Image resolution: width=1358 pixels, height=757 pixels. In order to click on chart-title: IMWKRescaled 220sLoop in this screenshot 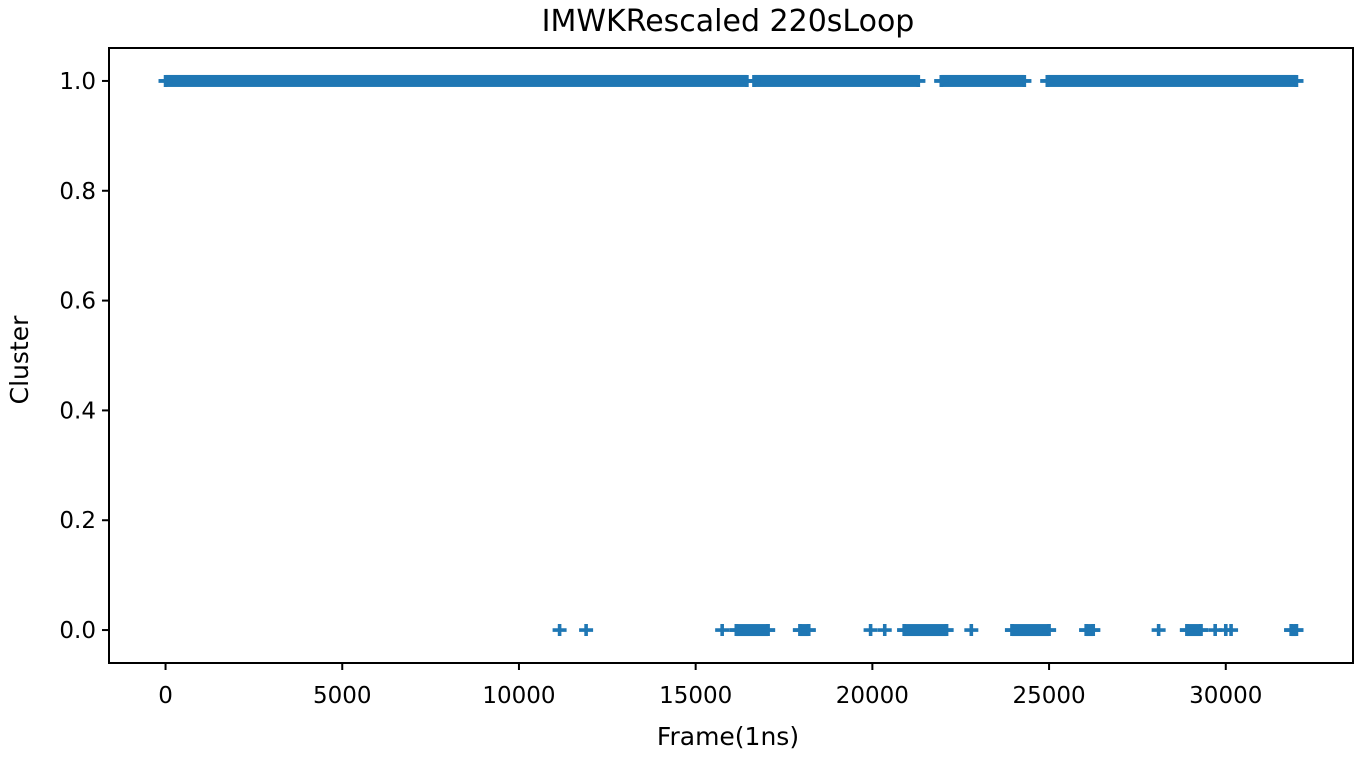, I will do `click(728, 21)`.